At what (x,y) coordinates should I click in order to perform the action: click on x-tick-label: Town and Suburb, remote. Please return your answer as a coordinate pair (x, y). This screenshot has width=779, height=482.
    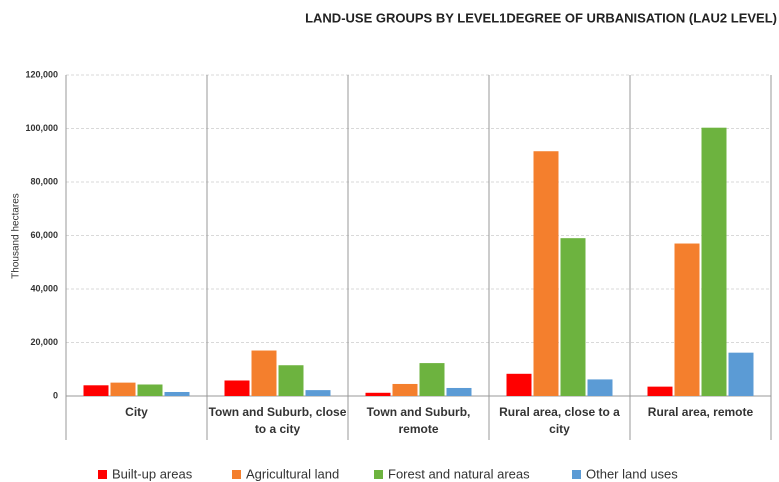
    Looking at the image, I should click on (418, 420).